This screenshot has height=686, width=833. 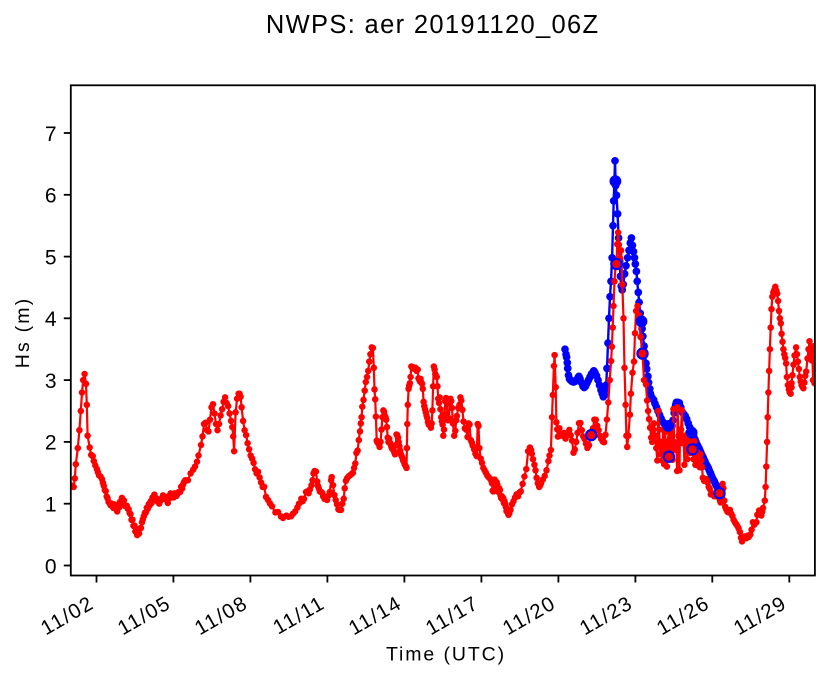 What do you see at coordinates (51, 319) in the screenshot?
I see `svg-text: 4` at bounding box center [51, 319].